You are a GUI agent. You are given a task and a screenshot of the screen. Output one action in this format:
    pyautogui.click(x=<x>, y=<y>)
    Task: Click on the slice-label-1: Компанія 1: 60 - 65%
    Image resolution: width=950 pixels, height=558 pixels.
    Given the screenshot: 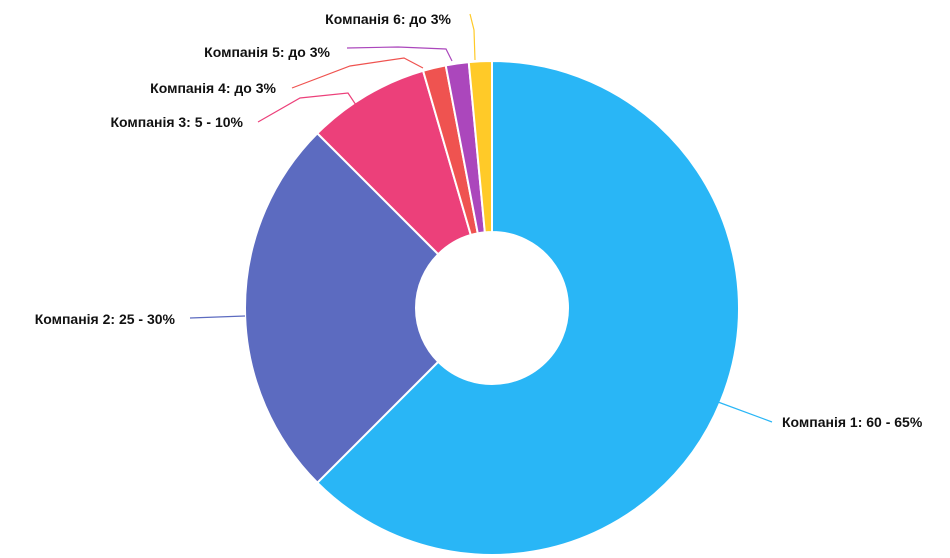 What is the action you would take?
    pyautogui.click(x=852, y=422)
    